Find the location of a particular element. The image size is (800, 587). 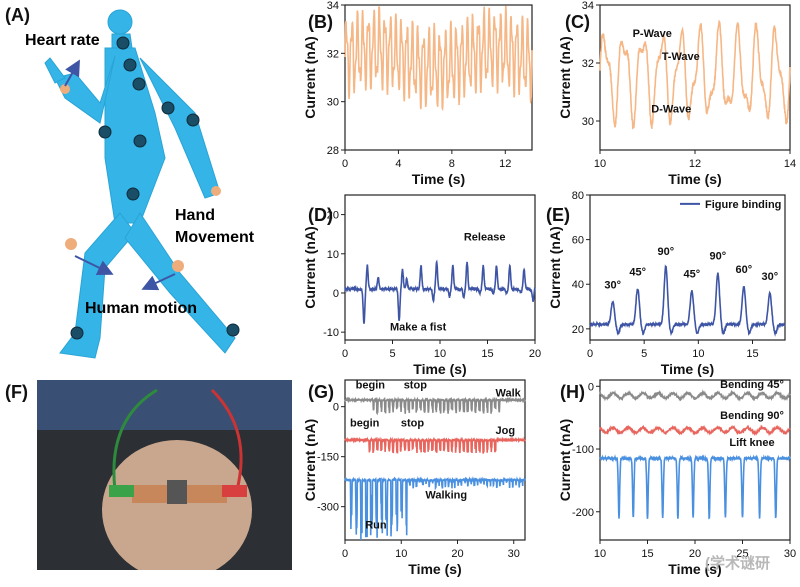

right-arm-shape is located at coordinates (180, 128).